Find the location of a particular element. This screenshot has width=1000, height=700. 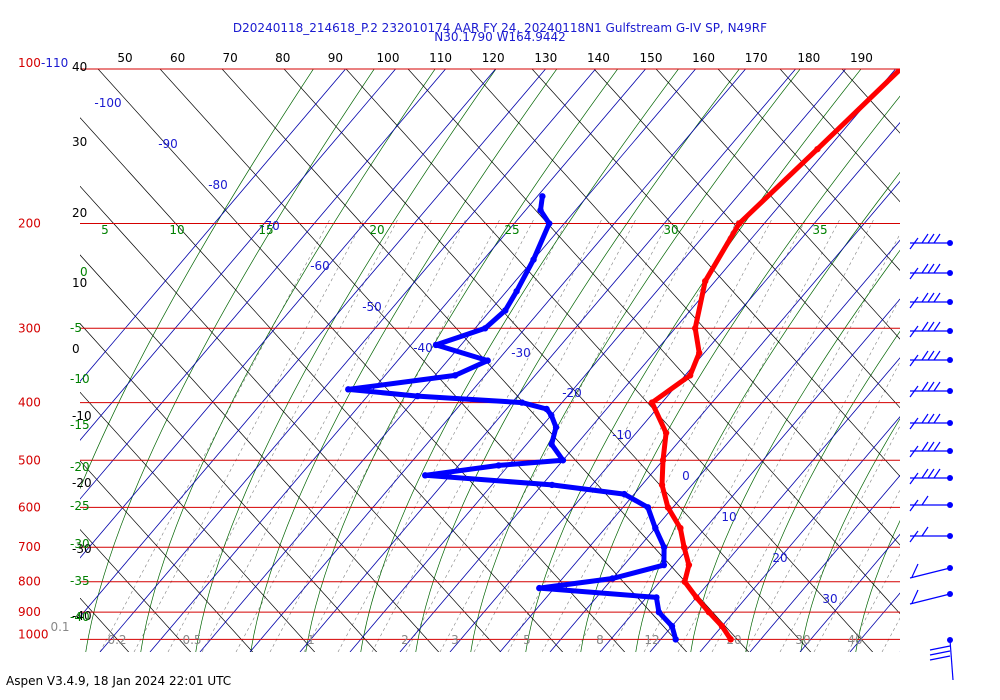

mixing-ratio-label: 0.5 is located at coordinates (191, 640).